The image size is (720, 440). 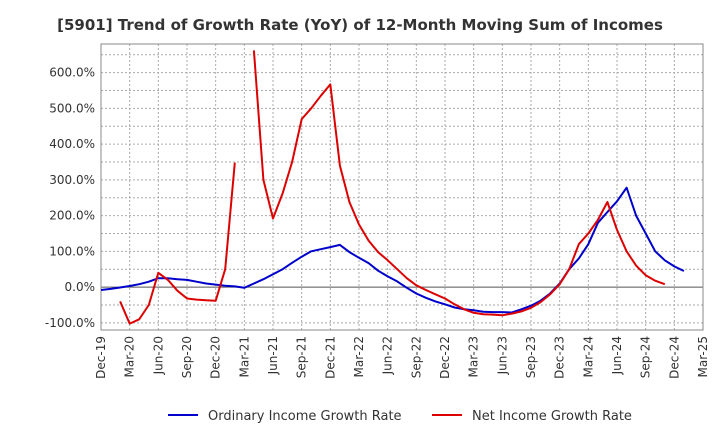 I want to click on x-tick-label: Jun-22, so click(x=388, y=355).